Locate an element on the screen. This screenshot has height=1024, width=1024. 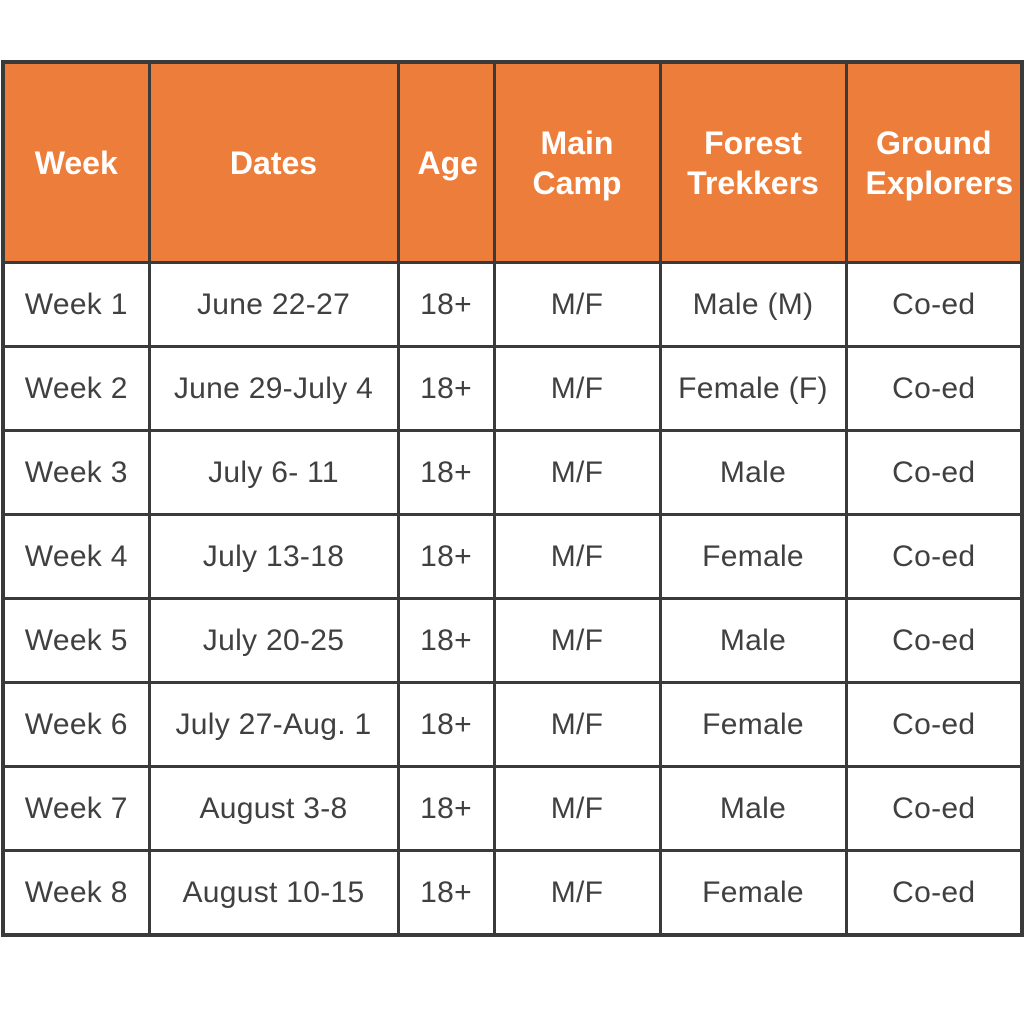
cell-week: Week 4 is located at coordinates (76, 556).